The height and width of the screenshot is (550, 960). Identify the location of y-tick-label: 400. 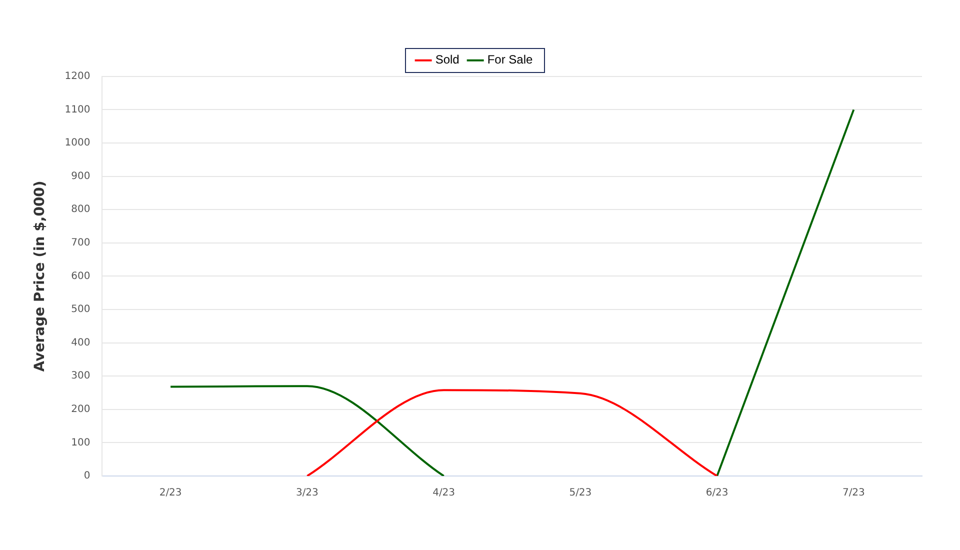
(80, 342).